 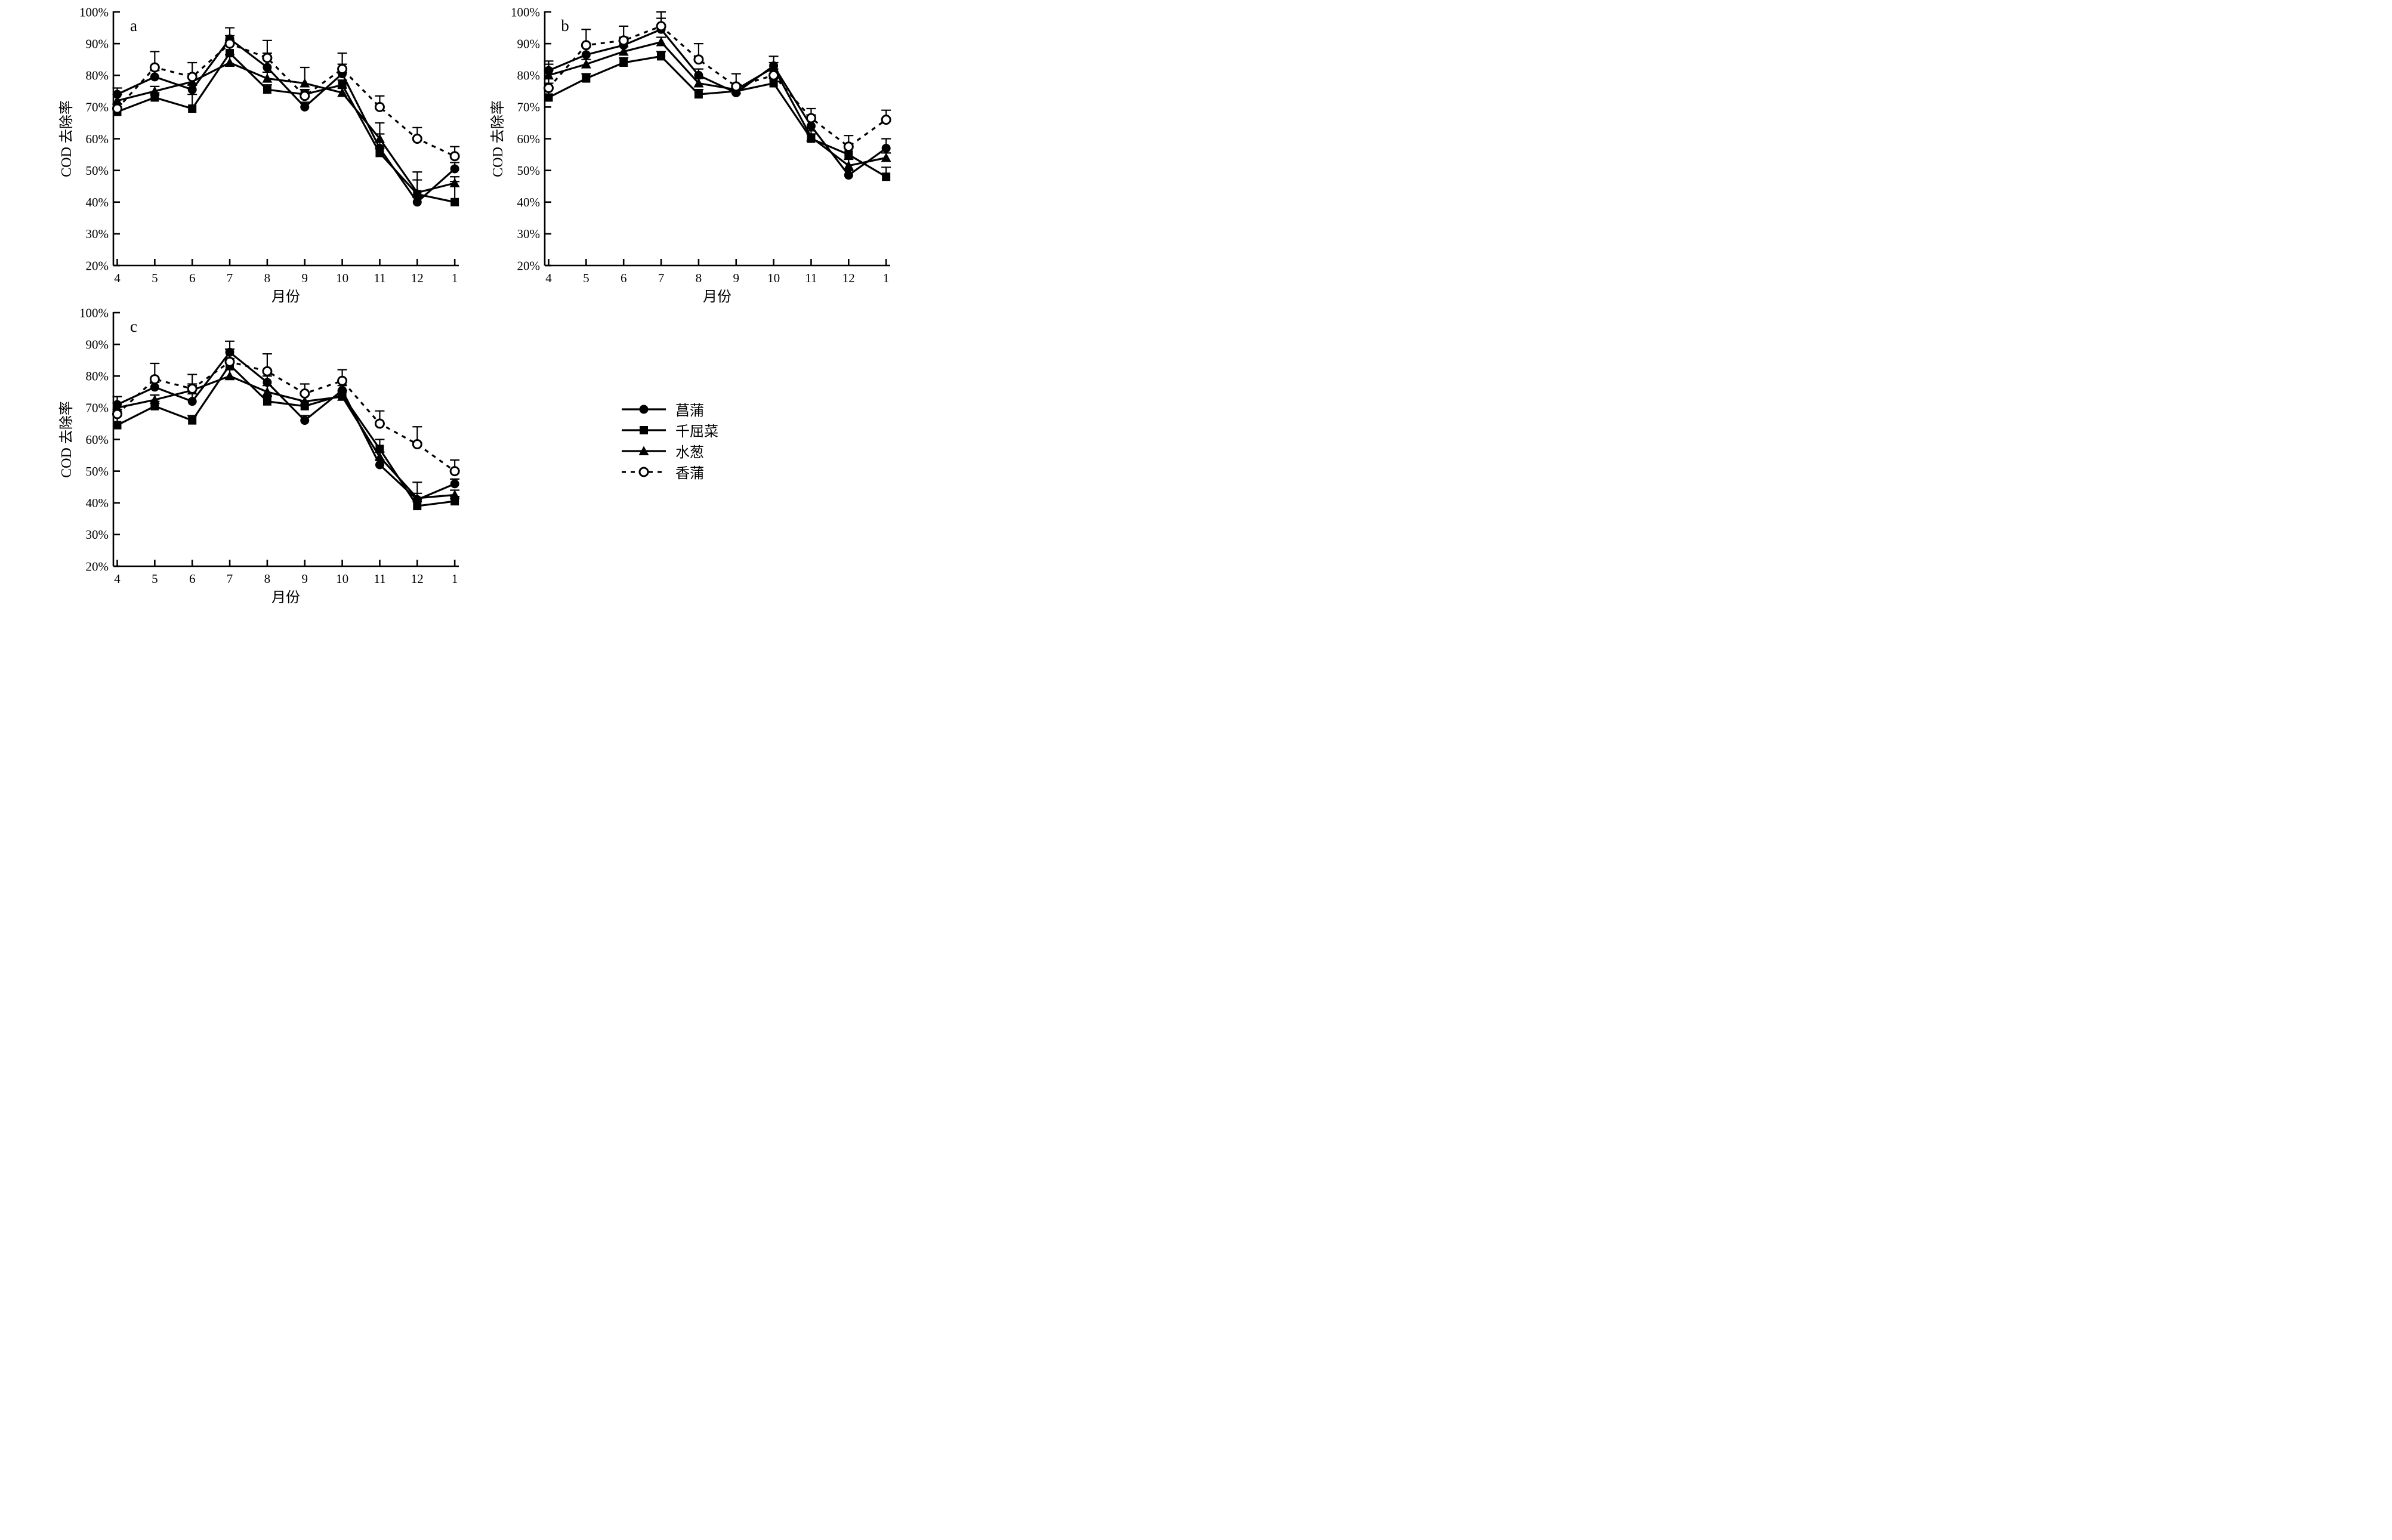 I want to click on legend-item: 水葱, so click(x=716, y=450).